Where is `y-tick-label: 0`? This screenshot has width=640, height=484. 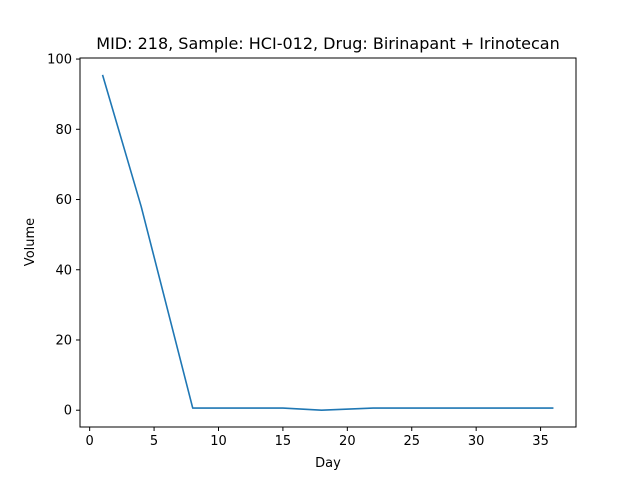 y-tick-label: 0 is located at coordinates (68, 411).